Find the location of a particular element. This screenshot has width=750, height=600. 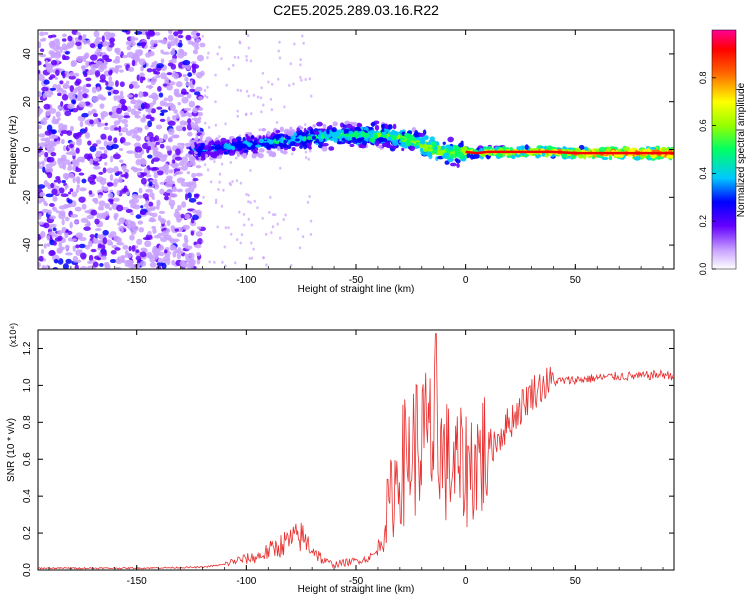

snr-ytick-label: 0.4 is located at coordinates (27, 496).